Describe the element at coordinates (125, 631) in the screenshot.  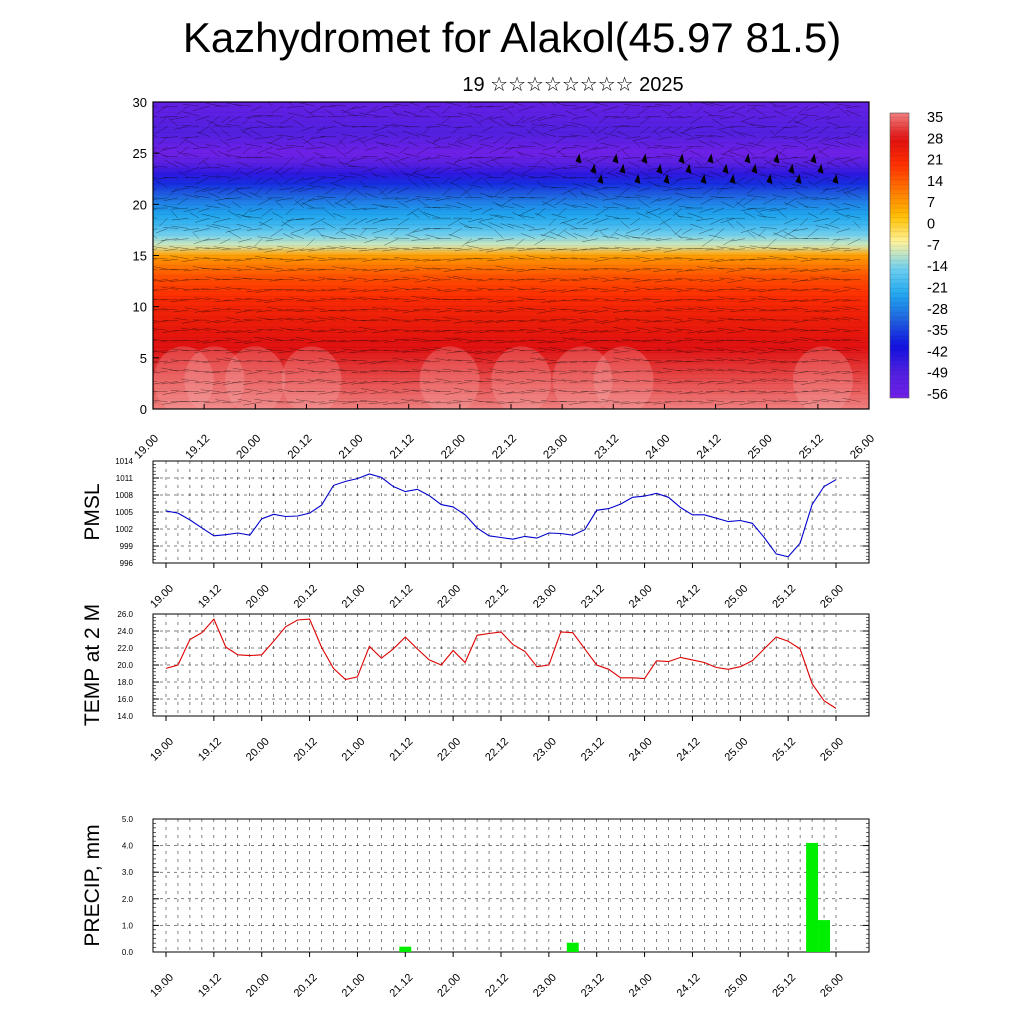
I see `y-tick-label: 24.0` at that location.